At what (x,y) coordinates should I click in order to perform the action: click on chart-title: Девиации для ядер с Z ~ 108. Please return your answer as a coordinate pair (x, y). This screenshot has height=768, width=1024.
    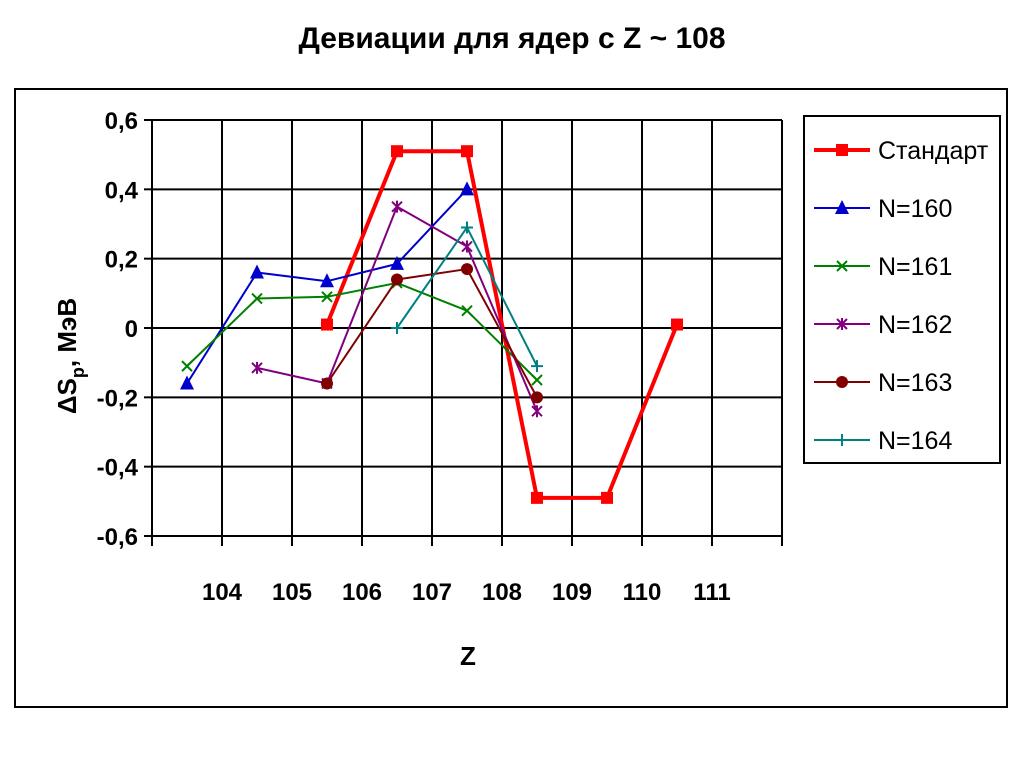
    Looking at the image, I should click on (512, 38).